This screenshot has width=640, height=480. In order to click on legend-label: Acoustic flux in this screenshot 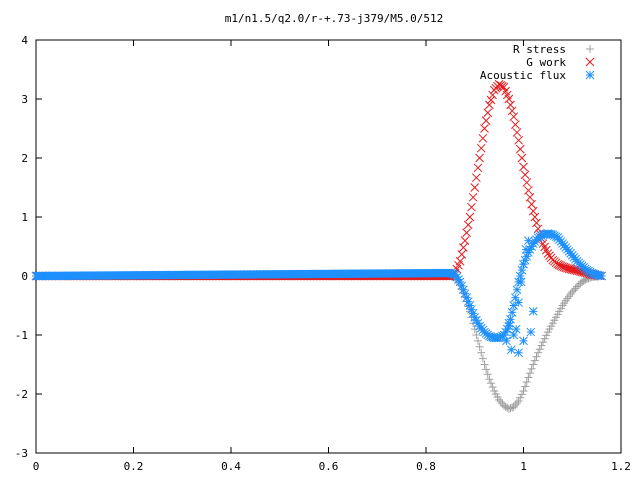, I will do `click(523, 75)`.